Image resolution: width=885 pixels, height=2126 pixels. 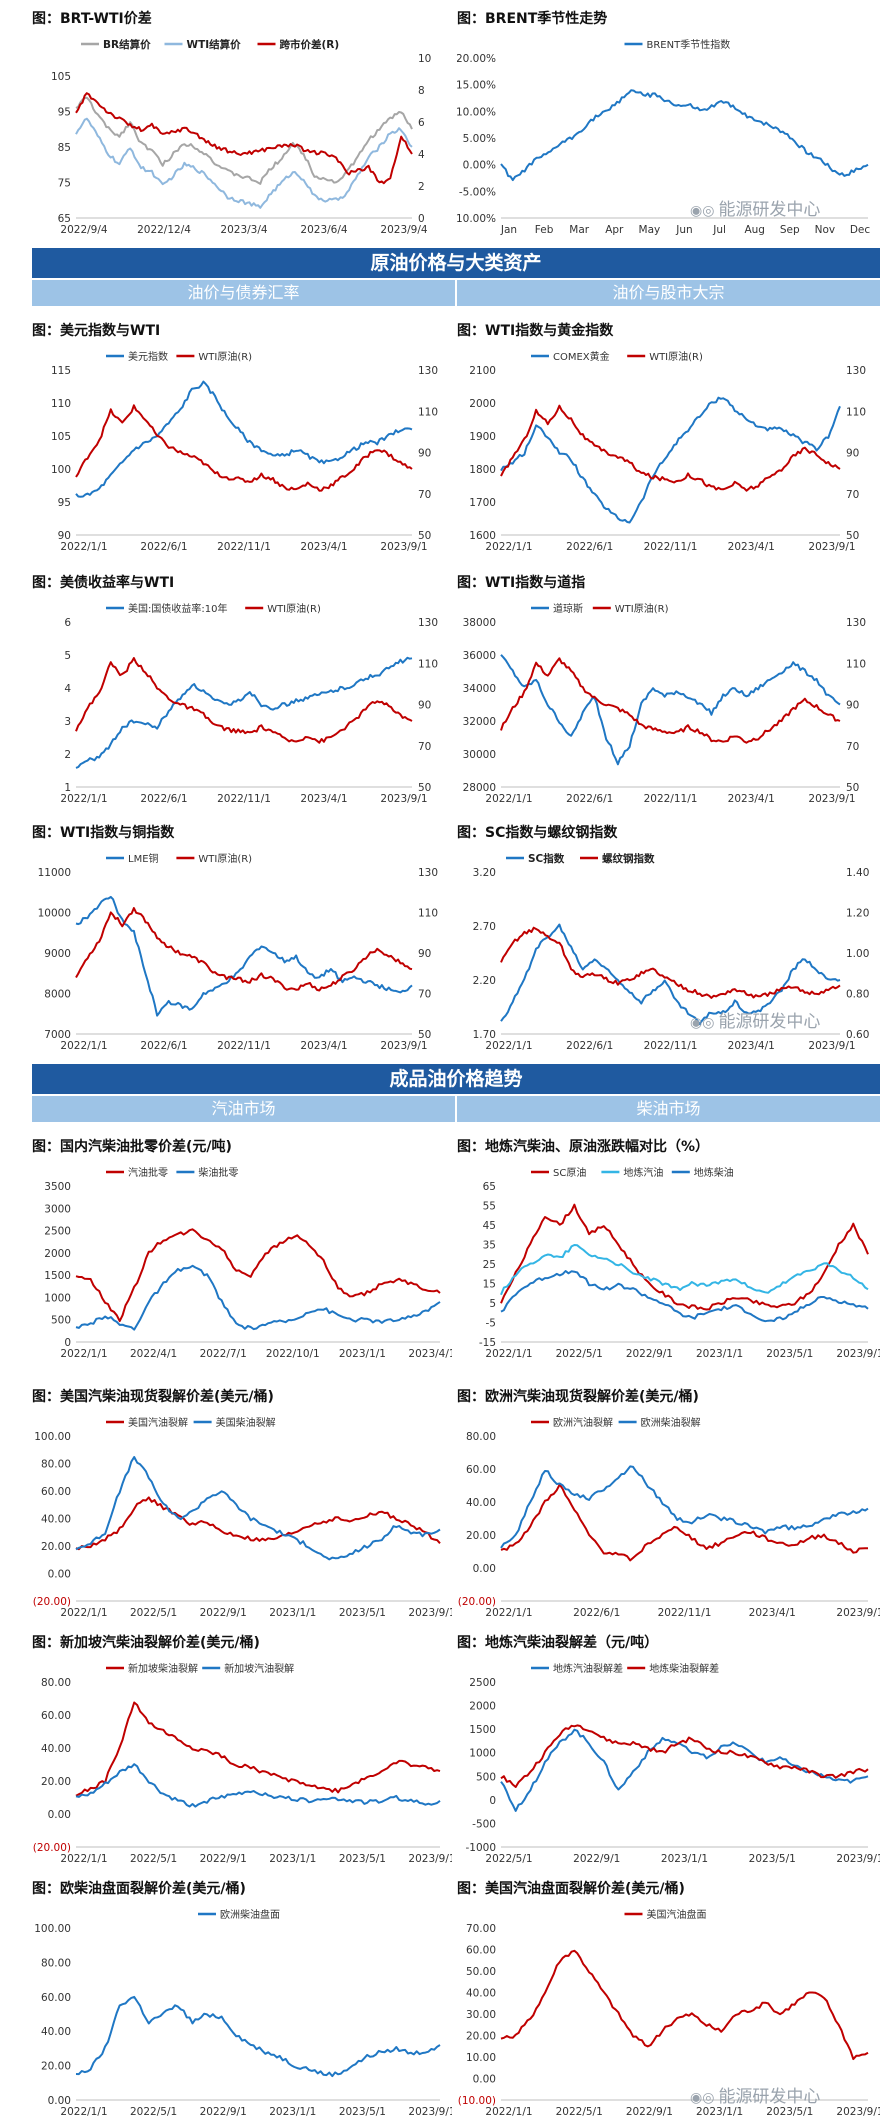 What do you see at coordinates (860, 230) in the screenshot?
I see `x-tick-label: Dec` at bounding box center [860, 230].